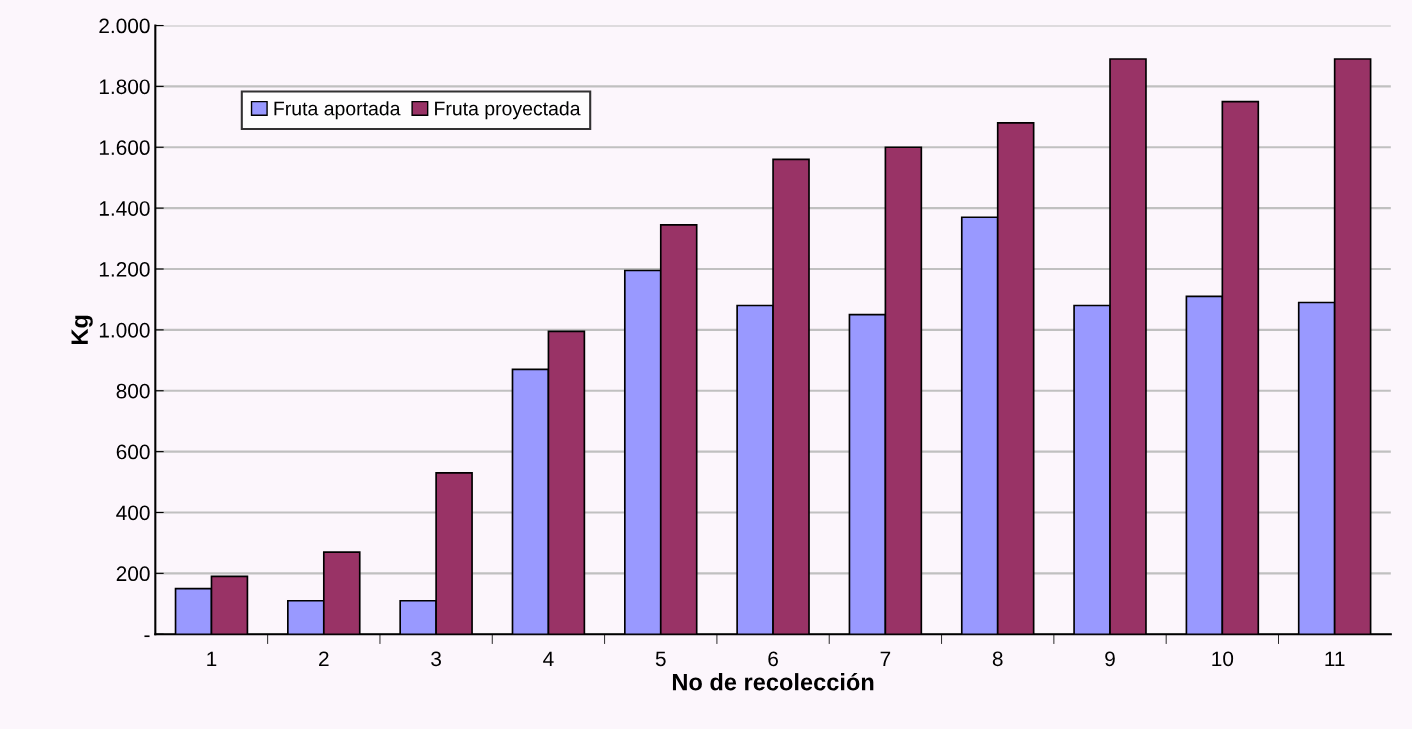 The width and height of the screenshot is (1412, 729). Describe the element at coordinates (773, 659) in the screenshot. I see `x-tick-label: 6` at that location.